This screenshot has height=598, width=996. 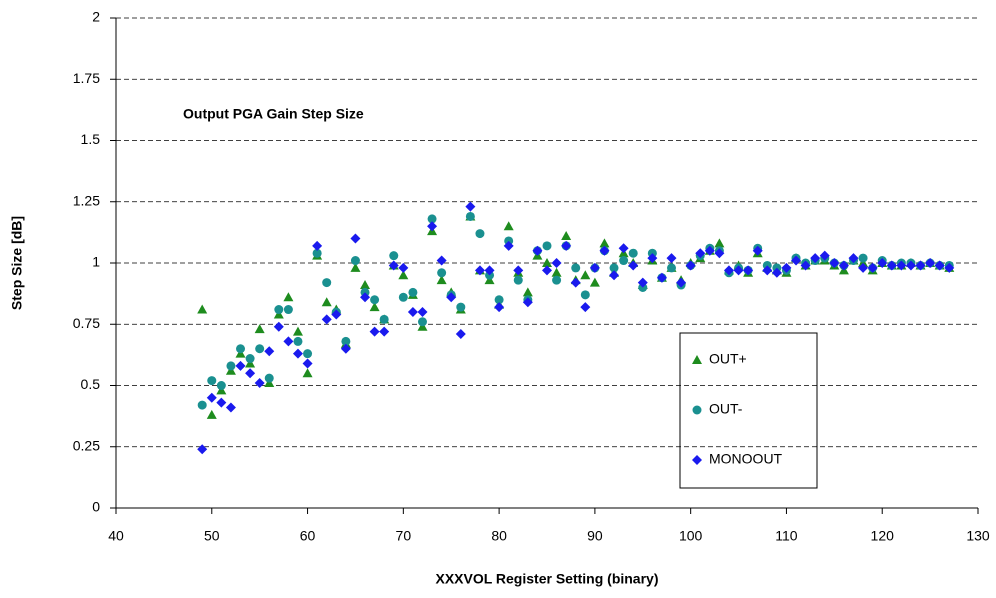 What do you see at coordinates (96, 262) in the screenshot?
I see `y-tick-label: 1` at bounding box center [96, 262].